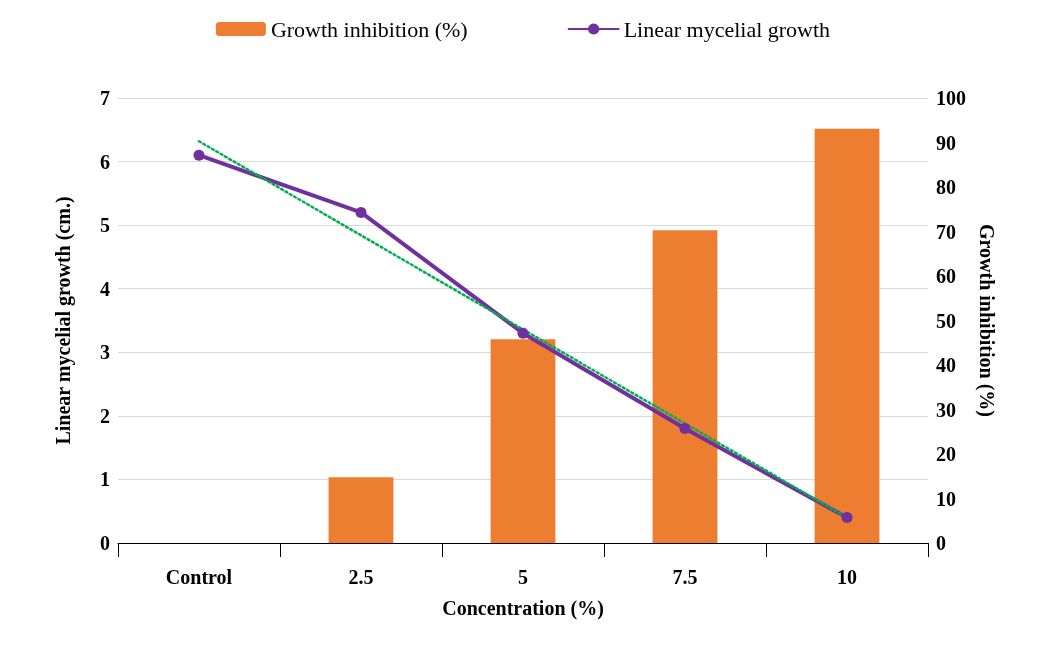 This screenshot has height=651, width=1054. Describe the element at coordinates (105, 225) in the screenshot. I see `y-tick-label: 5` at that location.